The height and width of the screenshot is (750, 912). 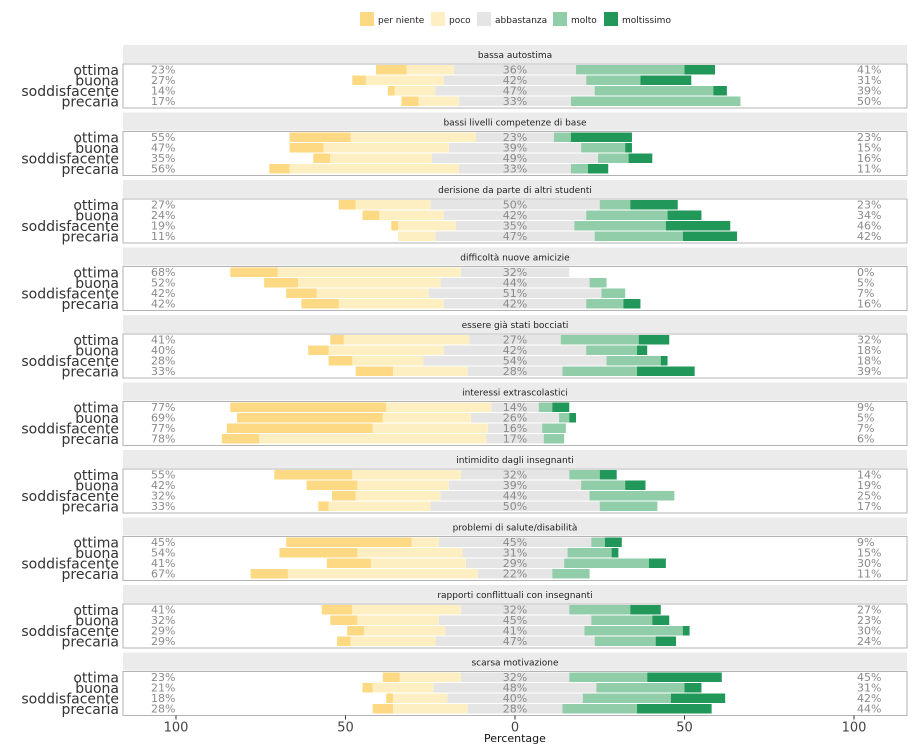 I want to click on panel-title: rapporti conflittuali con insegnanti, so click(x=514, y=596).